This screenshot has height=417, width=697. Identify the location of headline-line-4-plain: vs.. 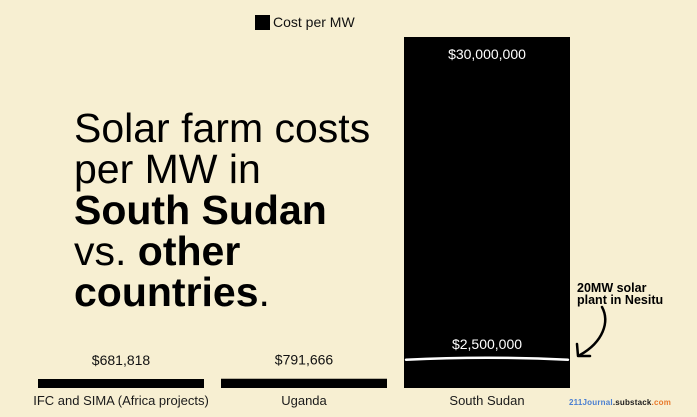
(106, 251).